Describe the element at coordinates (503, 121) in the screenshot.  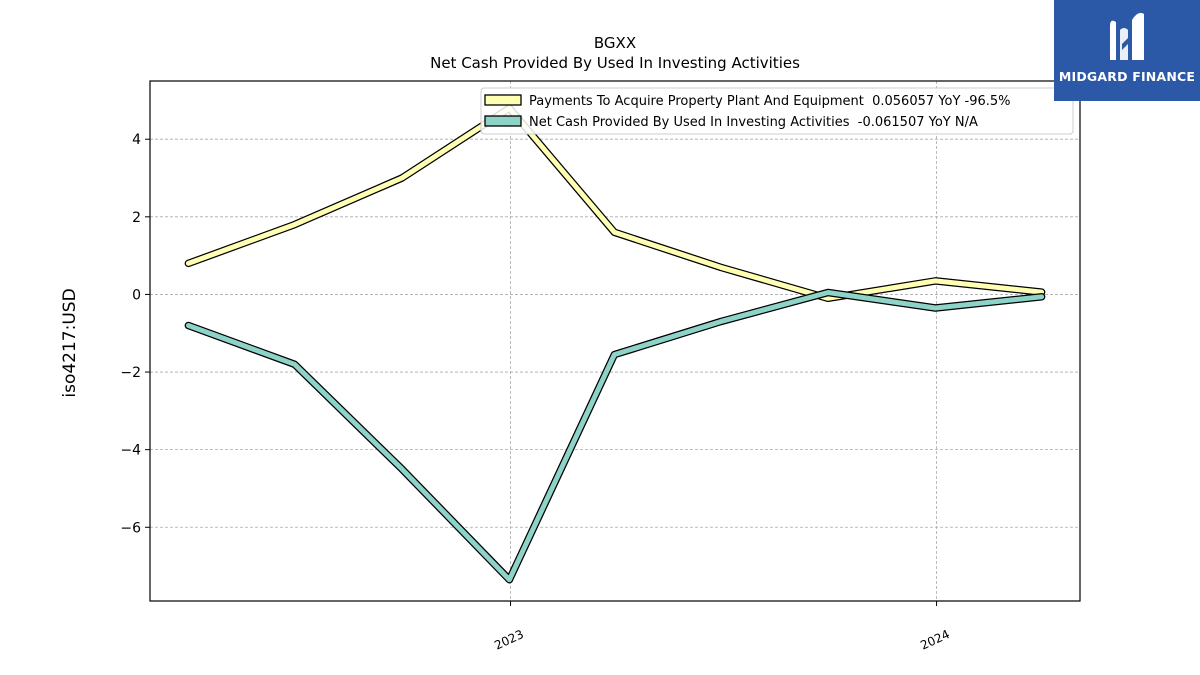
I see `legend-swatch-investing` at that location.